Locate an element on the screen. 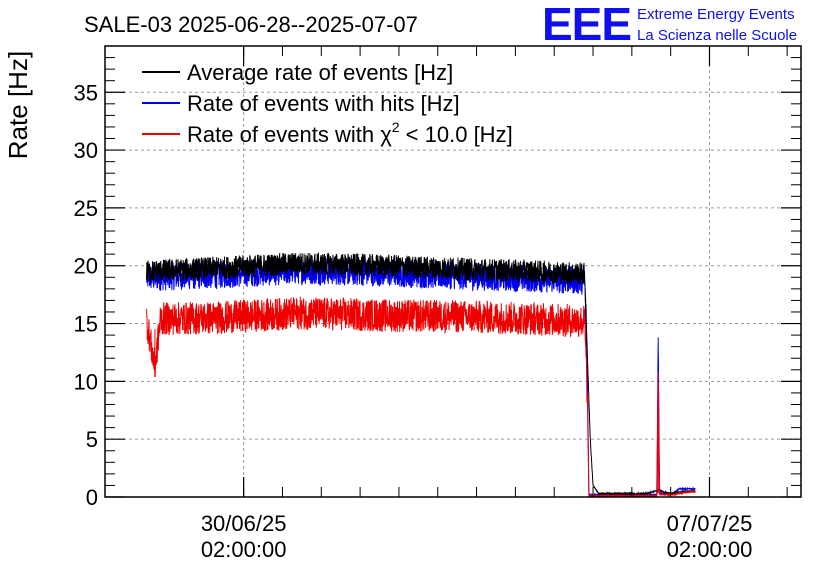 The width and height of the screenshot is (836, 572). x-tick-label-date: 07/07/25 is located at coordinates (710, 523).